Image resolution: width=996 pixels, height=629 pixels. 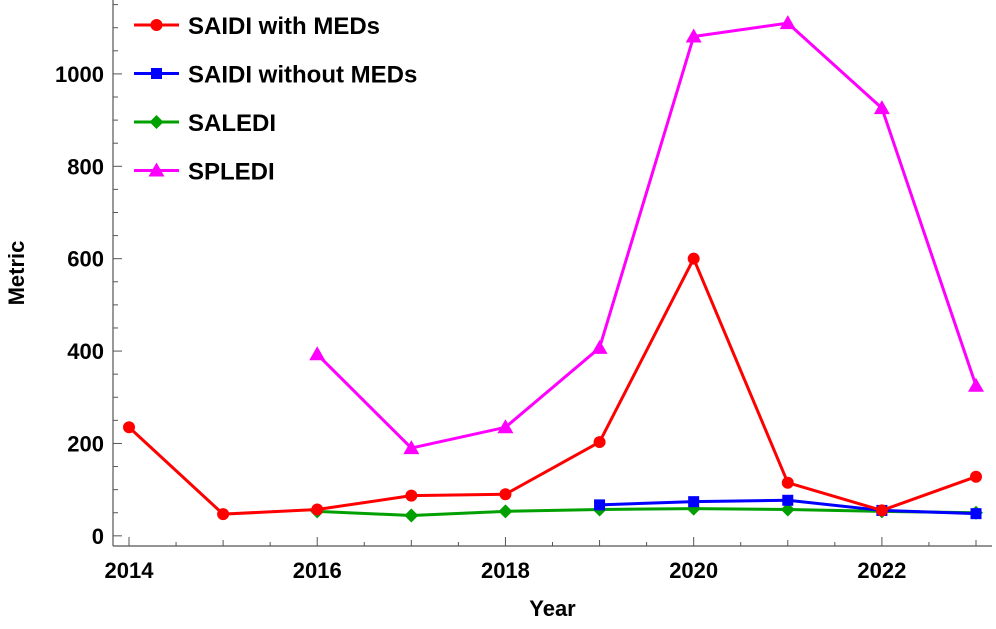 I want to click on x-tick-label: 2022, so click(x=881, y=570).